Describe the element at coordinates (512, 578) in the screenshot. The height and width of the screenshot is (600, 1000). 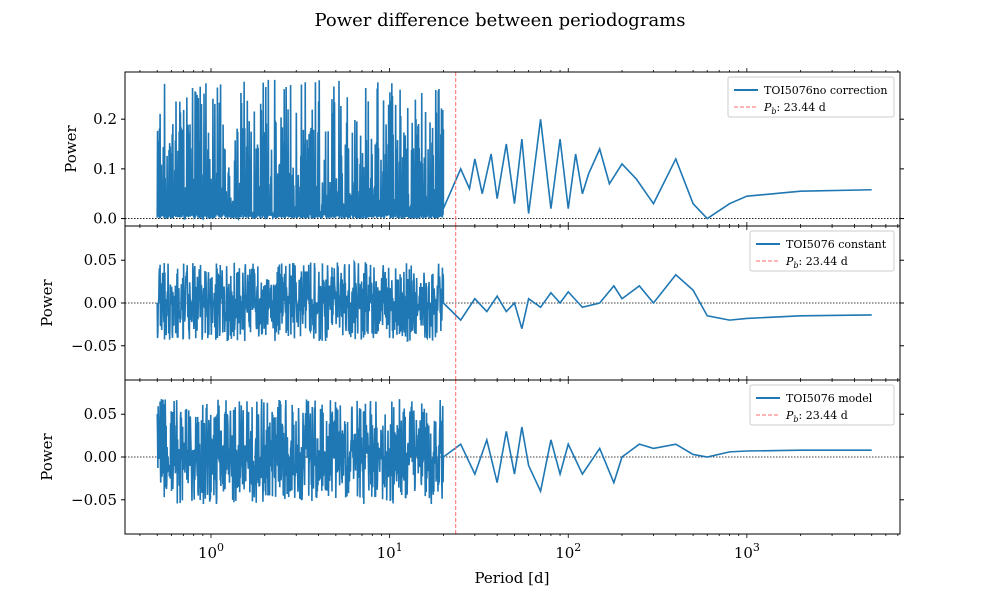
I see `x-axis-label: Period [d]` at that location.